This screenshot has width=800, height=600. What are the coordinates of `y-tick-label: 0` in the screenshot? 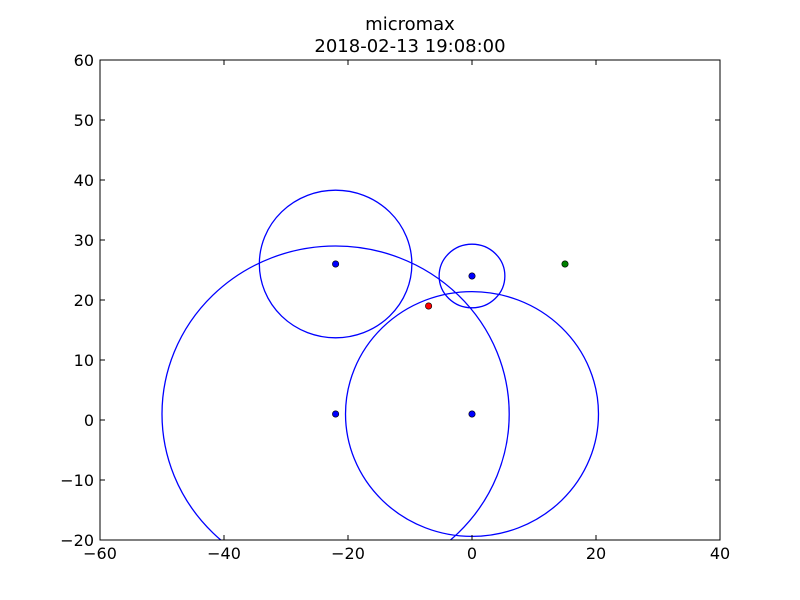 It's located at (89, 420).